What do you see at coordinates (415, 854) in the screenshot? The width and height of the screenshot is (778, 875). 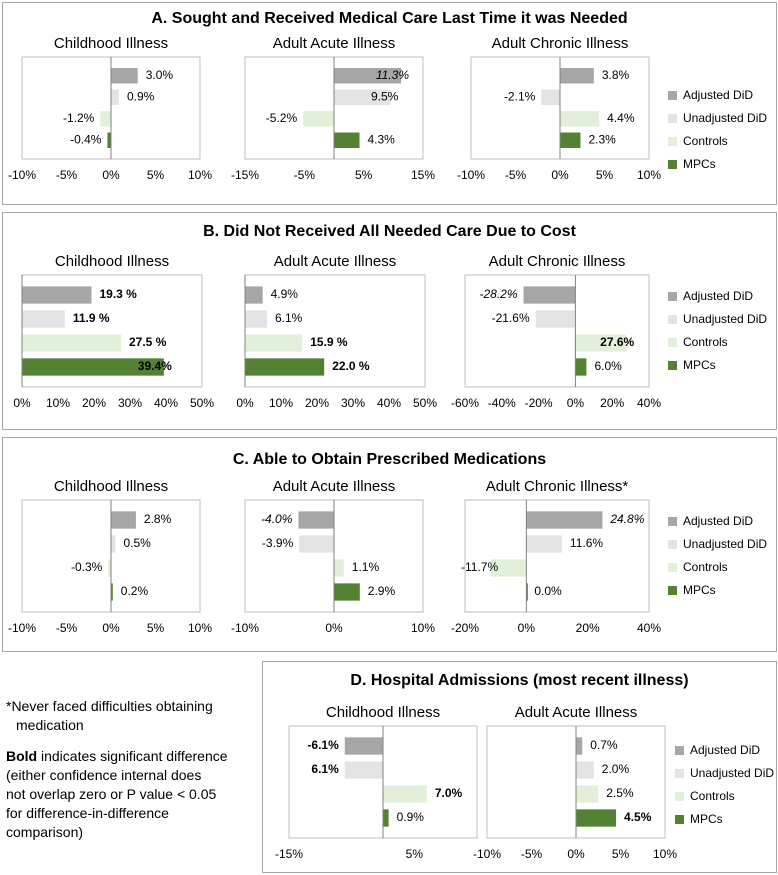 I see `tick-label: 5%` at bounding box center [415, 854].